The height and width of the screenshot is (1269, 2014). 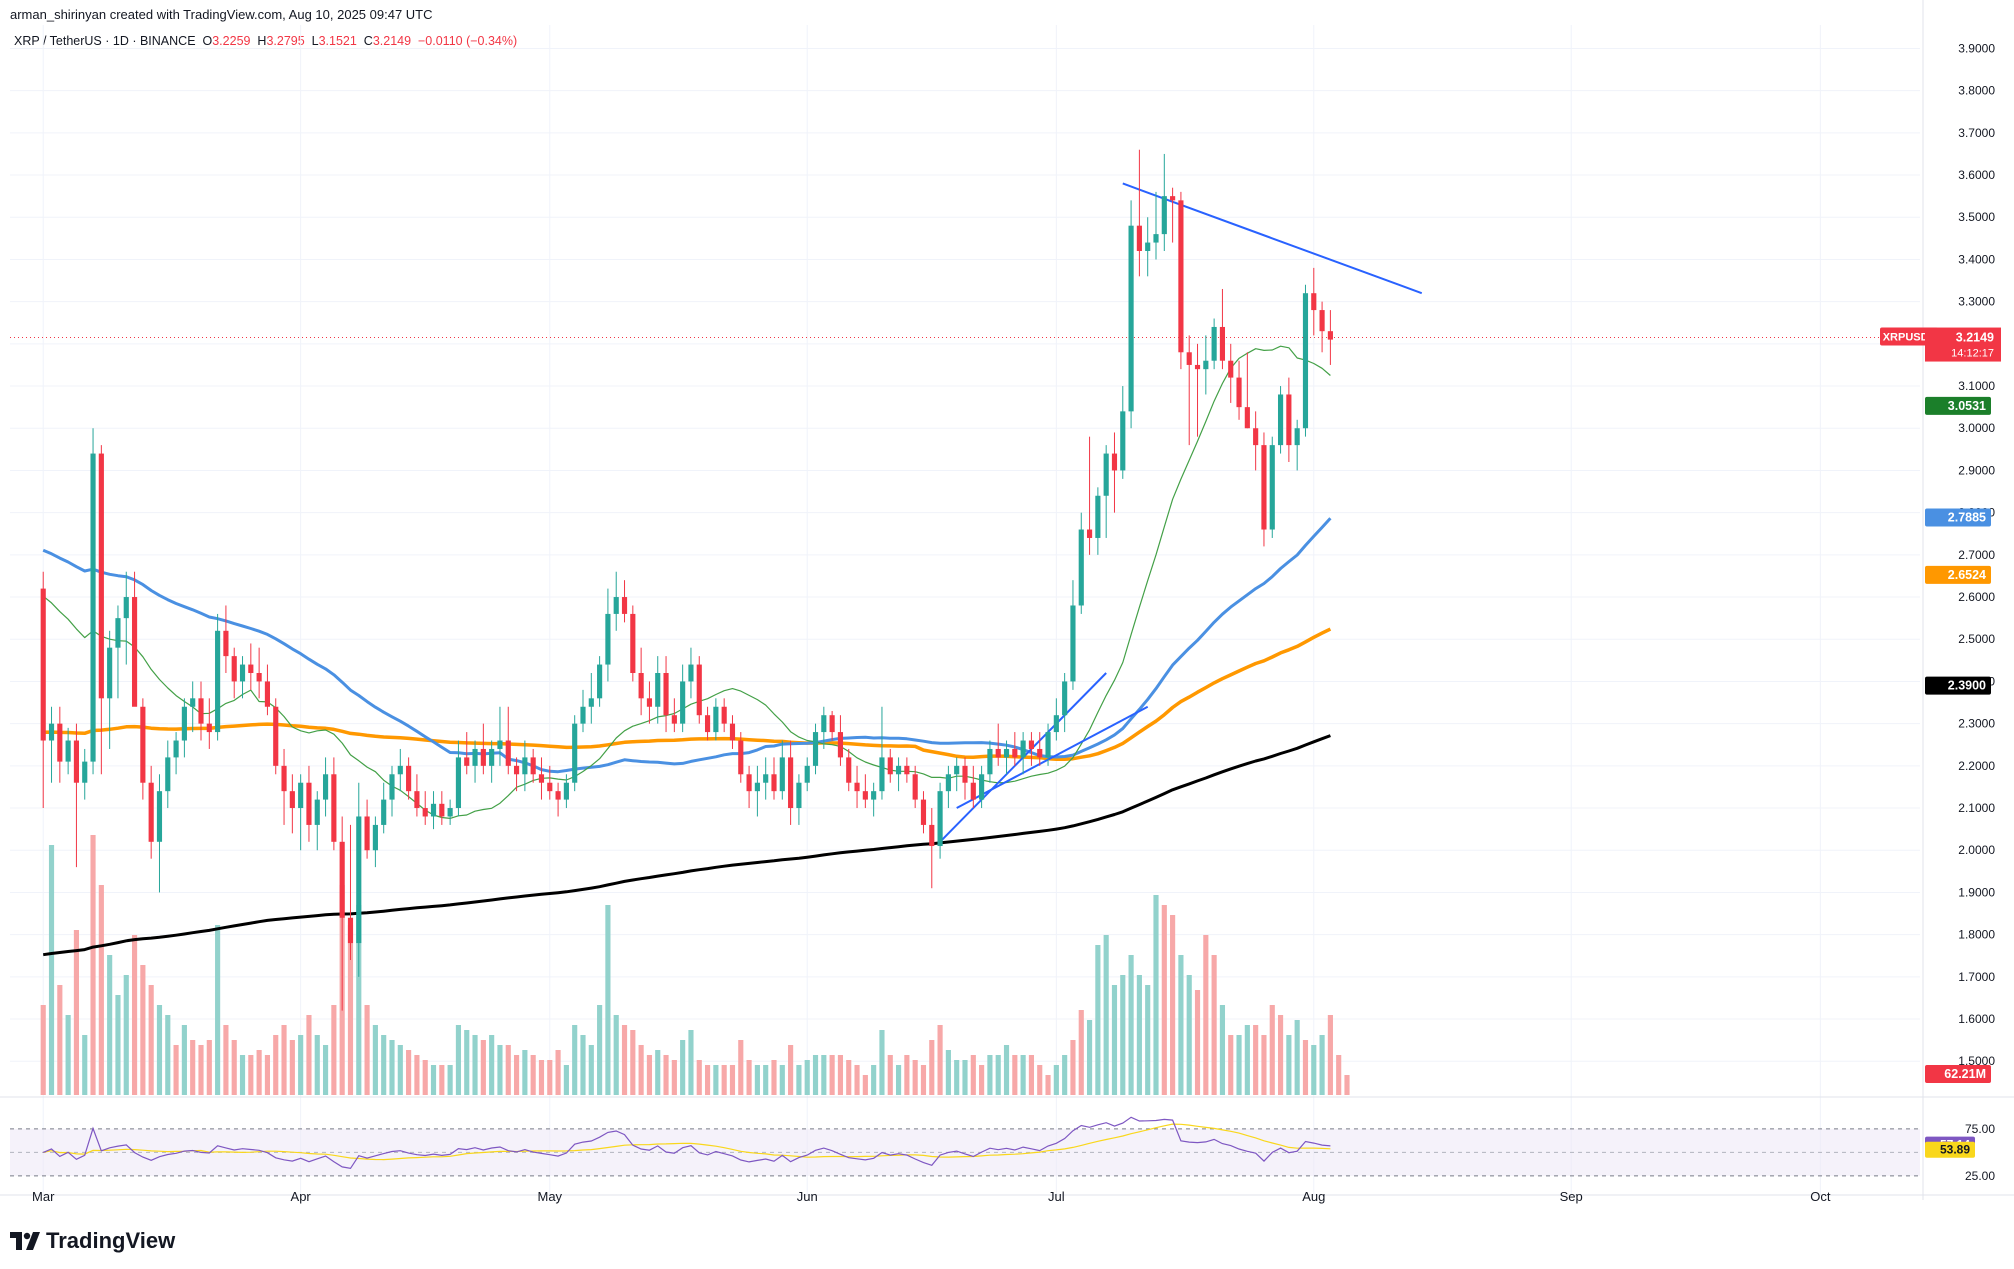 I want to click on change-value: −0.0110 (−0.34%), so click(x=468, y=41).